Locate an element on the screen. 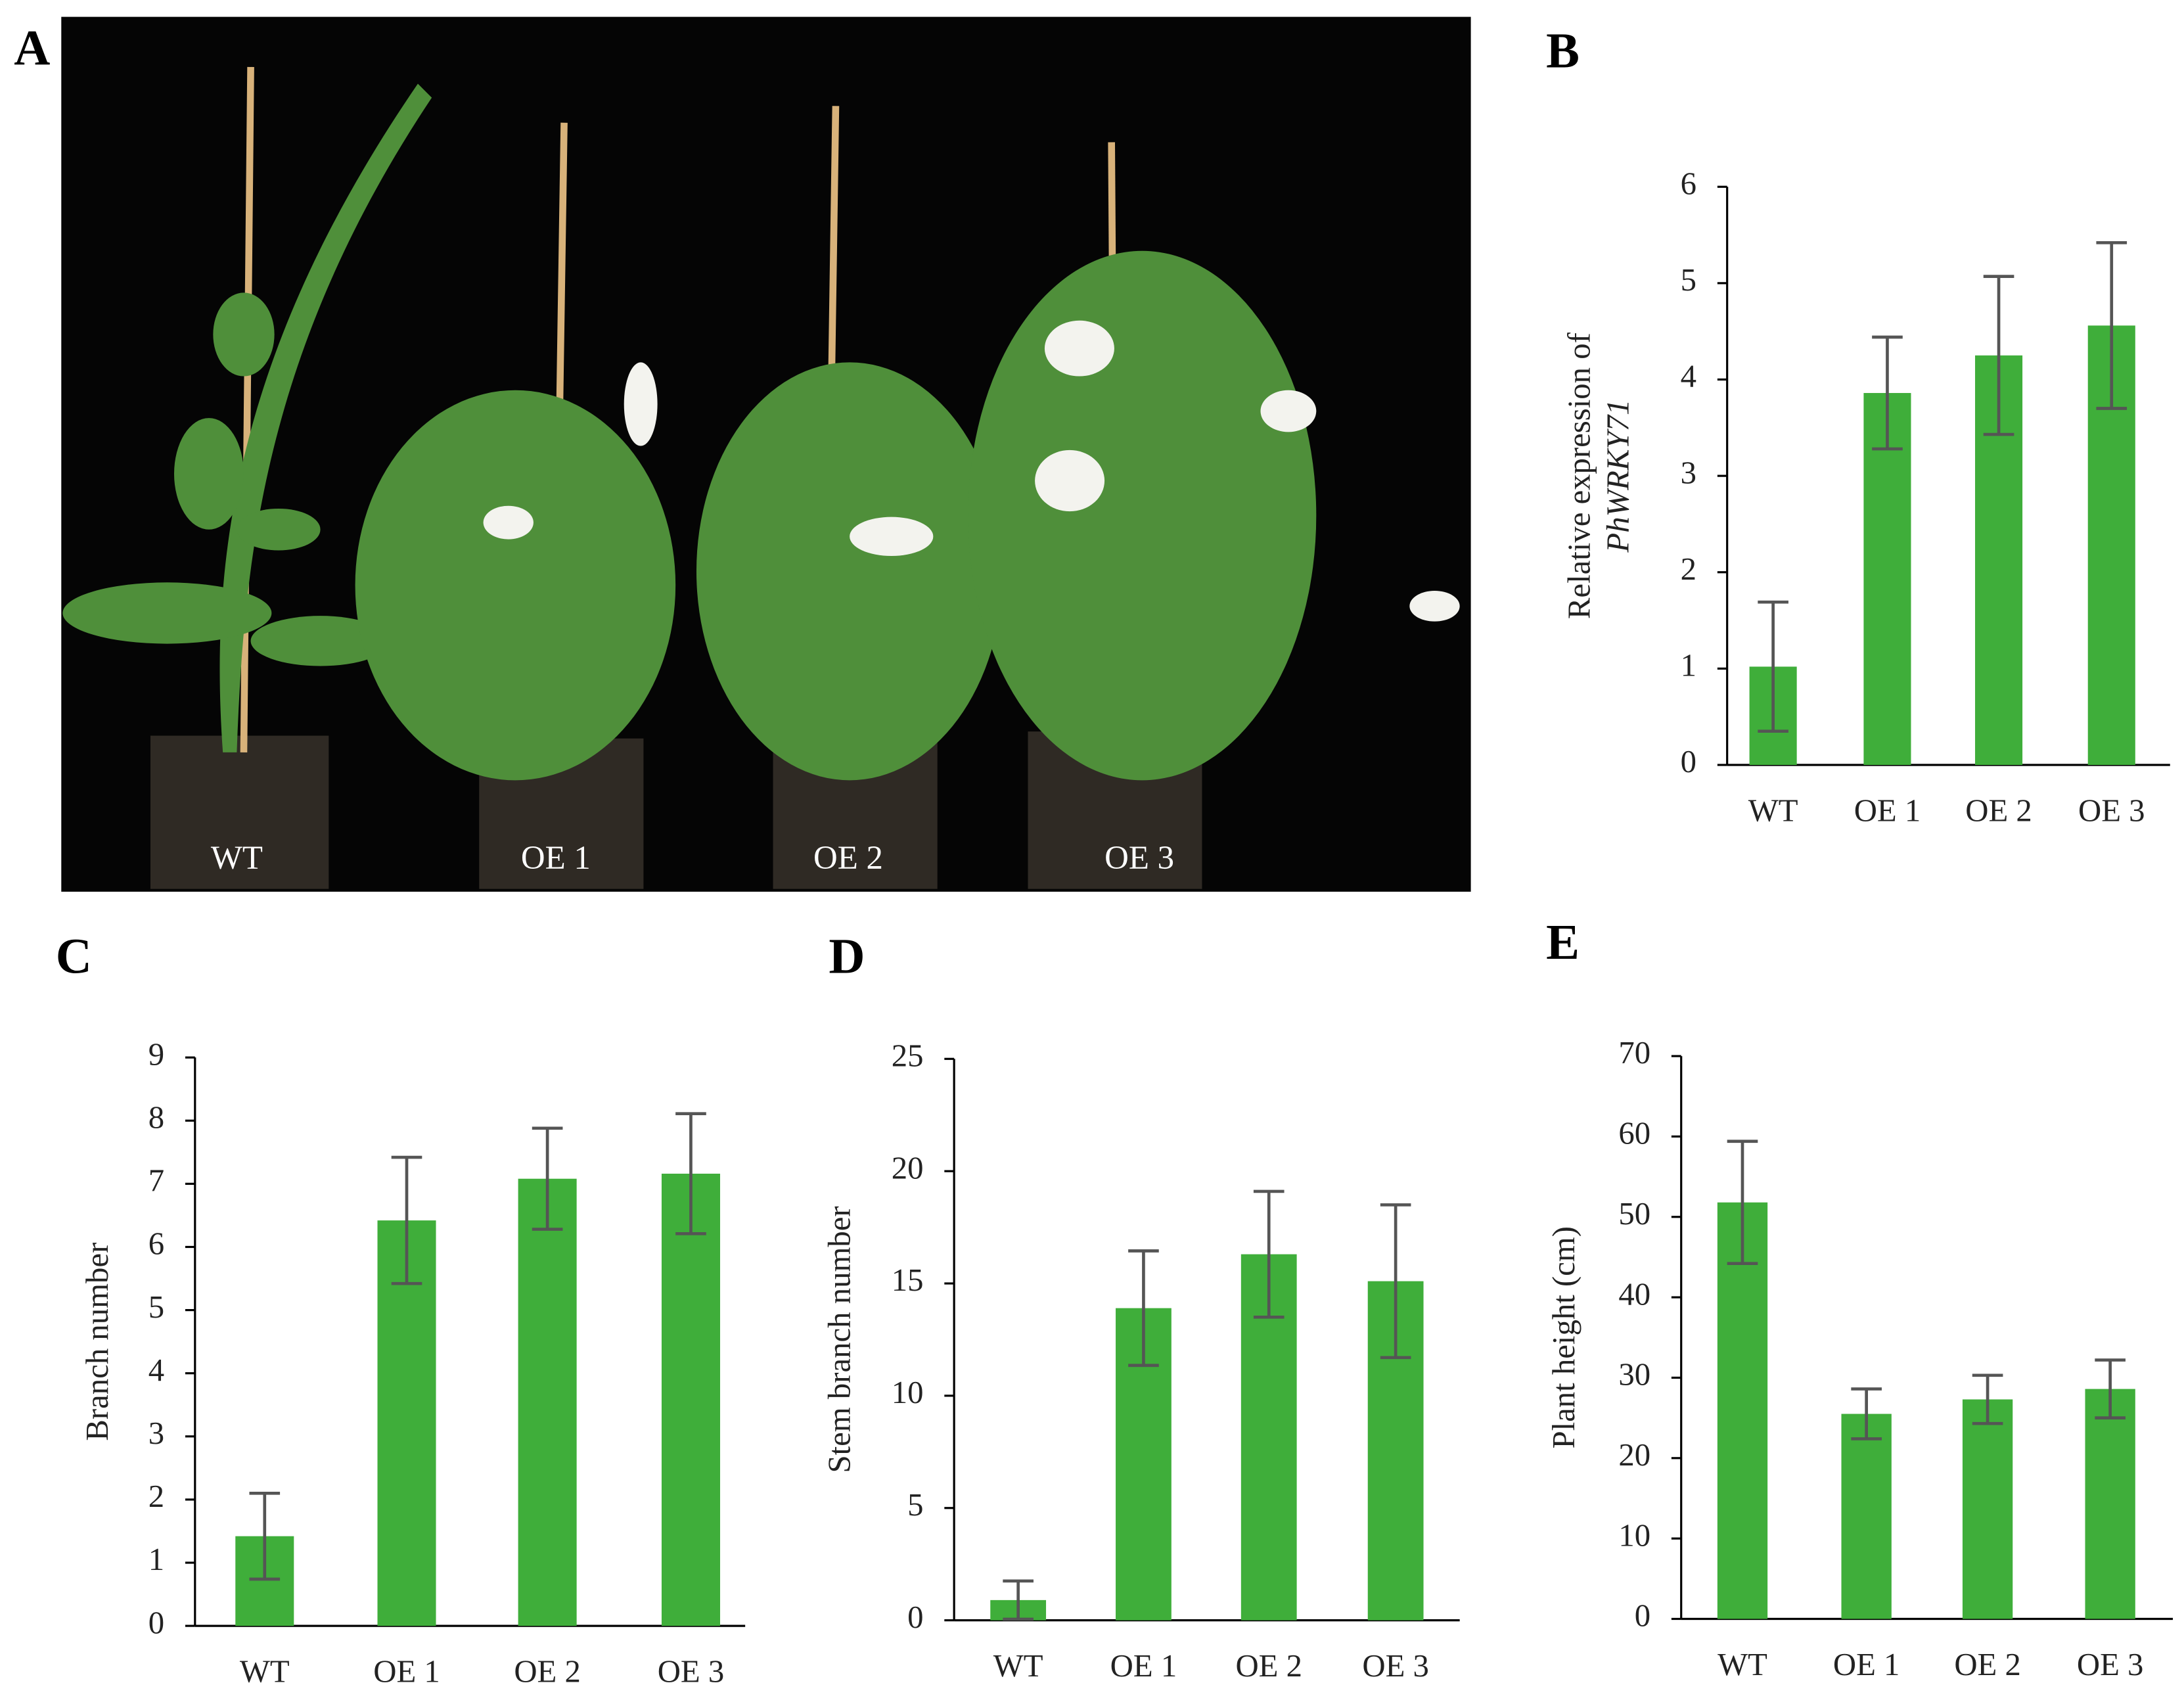 The width and height of the screenshot is (2184, 1704). y-axis-label: Plant height (cm) is located at coordinates (1563, 1337).